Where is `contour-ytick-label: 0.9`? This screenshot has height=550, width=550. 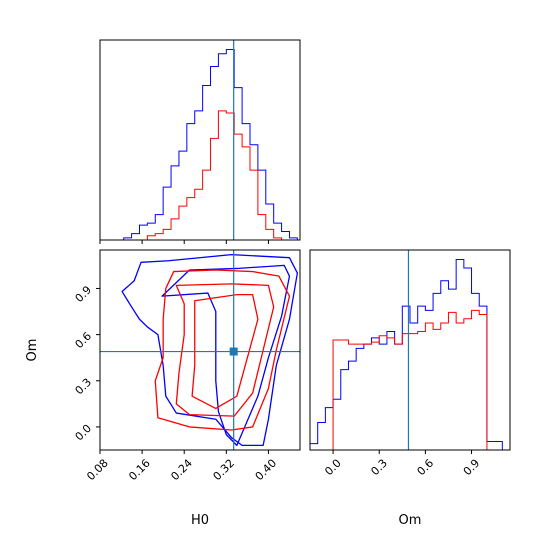 contour-ytick-label: 0.9 is located at coordinates (84, 294).